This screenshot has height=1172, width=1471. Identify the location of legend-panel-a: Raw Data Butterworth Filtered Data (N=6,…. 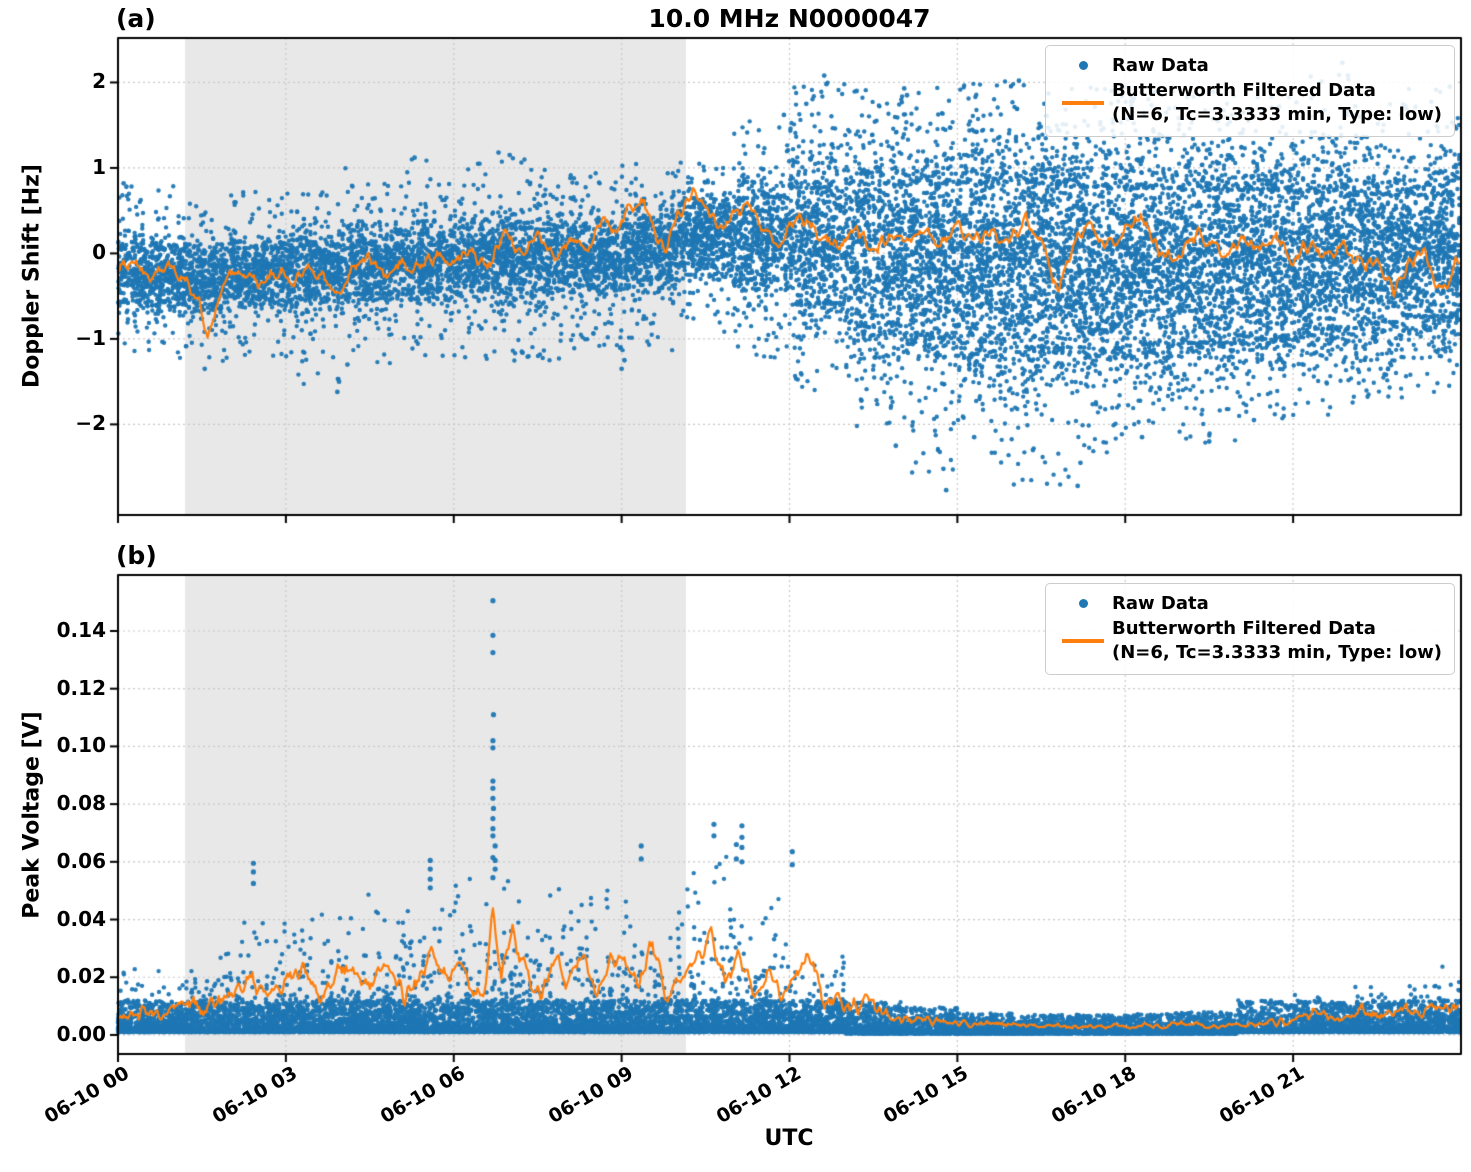
(1250, 91).